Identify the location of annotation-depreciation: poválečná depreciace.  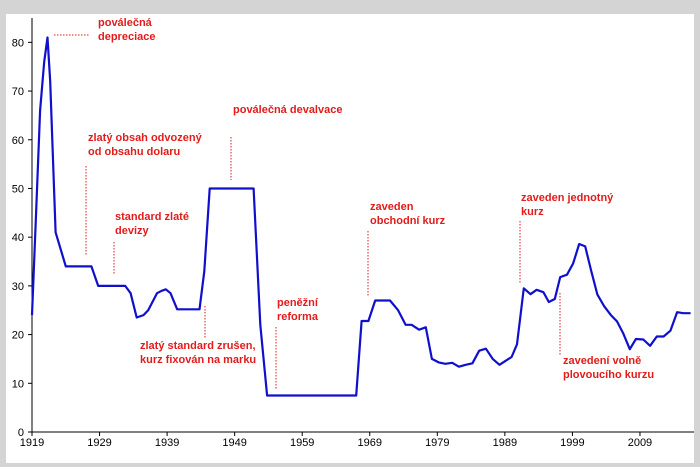
(104, 30).